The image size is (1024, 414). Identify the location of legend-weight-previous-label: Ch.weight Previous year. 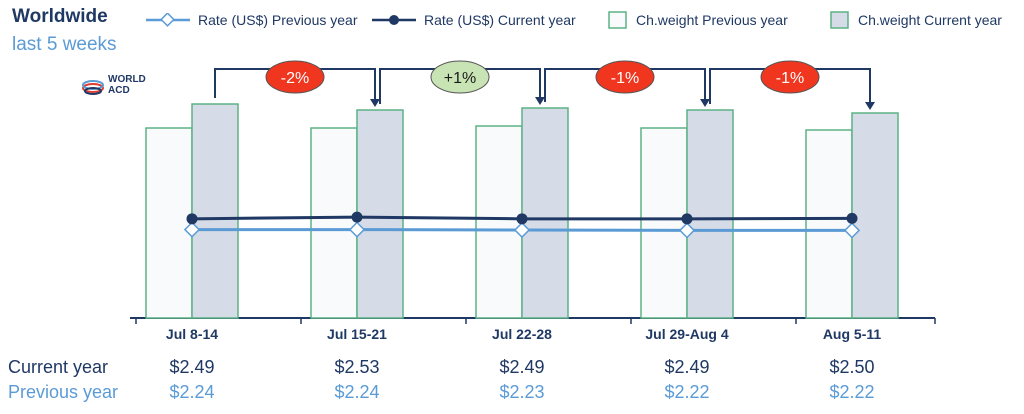
(712, 20).